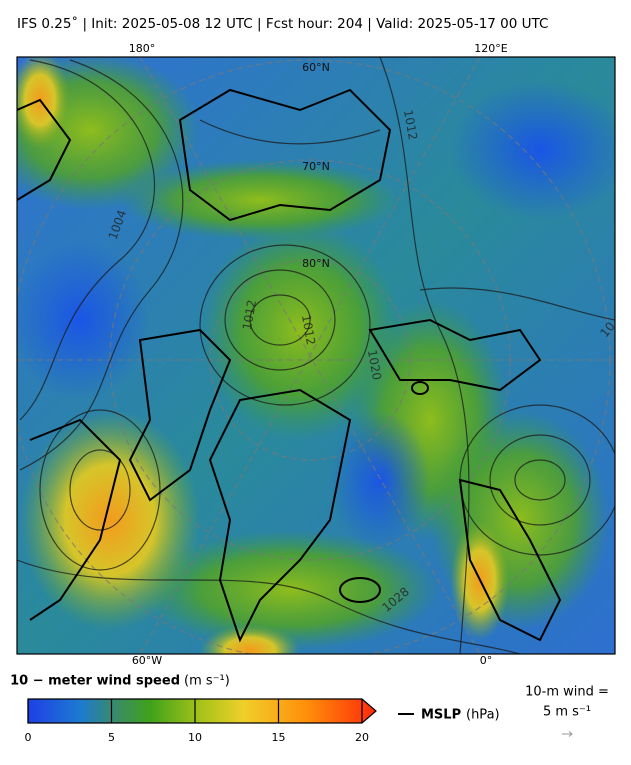  I want to click on colorbar-tick-label: 0, so click(28, 737).